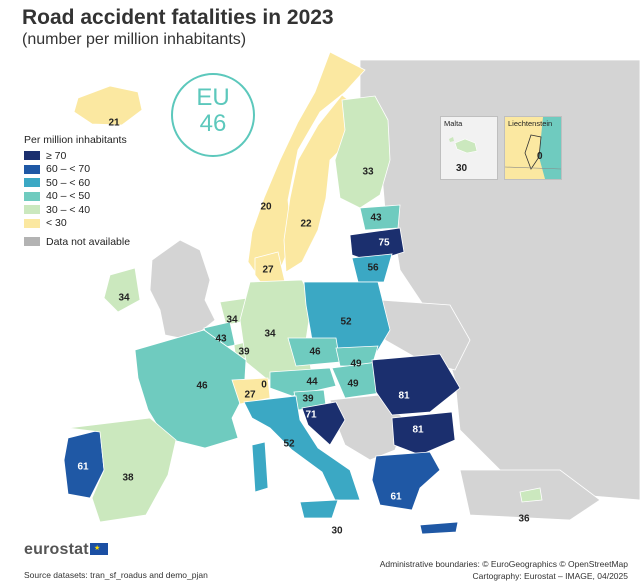 The image size is (640, 585). What do you see at coordinates (122, 470) in the screenshot?
I see `region-spain` at bounding box center [122, 470].